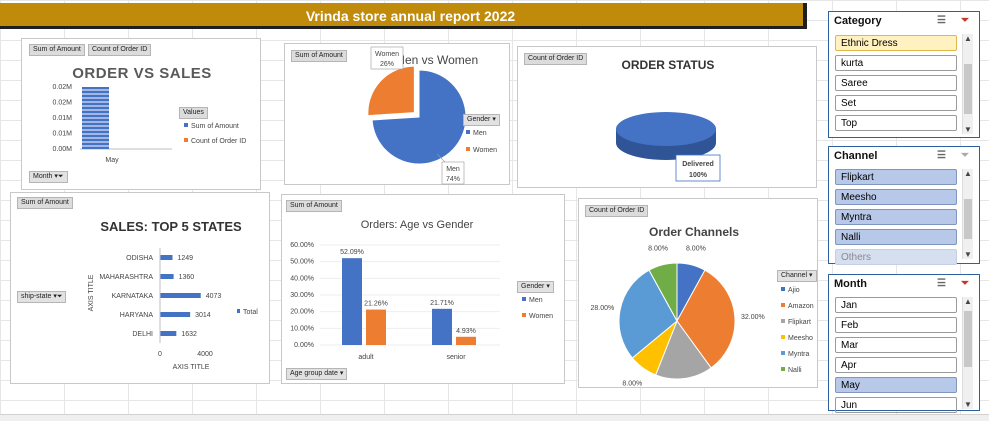  I want to click on bar-value-label: 52.09%, so click(352, 252).